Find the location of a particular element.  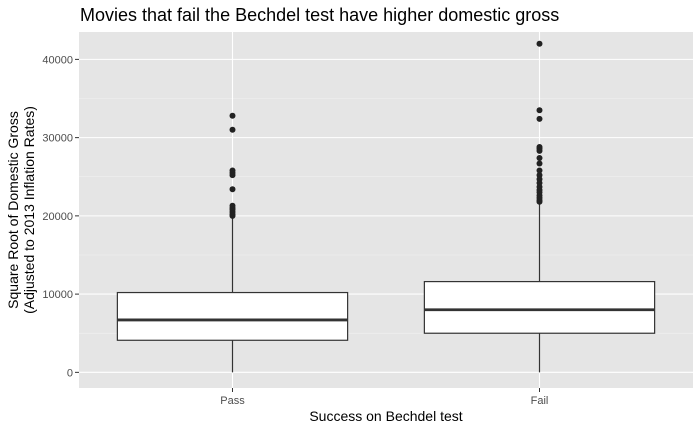

y-axis: 0 10000 20000 30000 40000 is located at coordinates (60, 216).